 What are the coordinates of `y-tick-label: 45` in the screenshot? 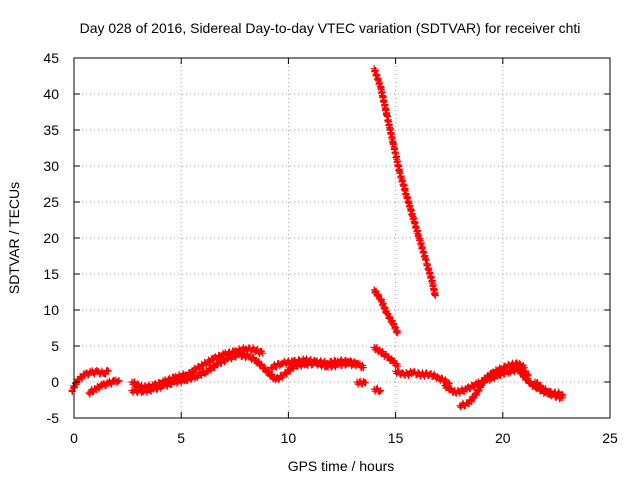 It's located at (51, 58).